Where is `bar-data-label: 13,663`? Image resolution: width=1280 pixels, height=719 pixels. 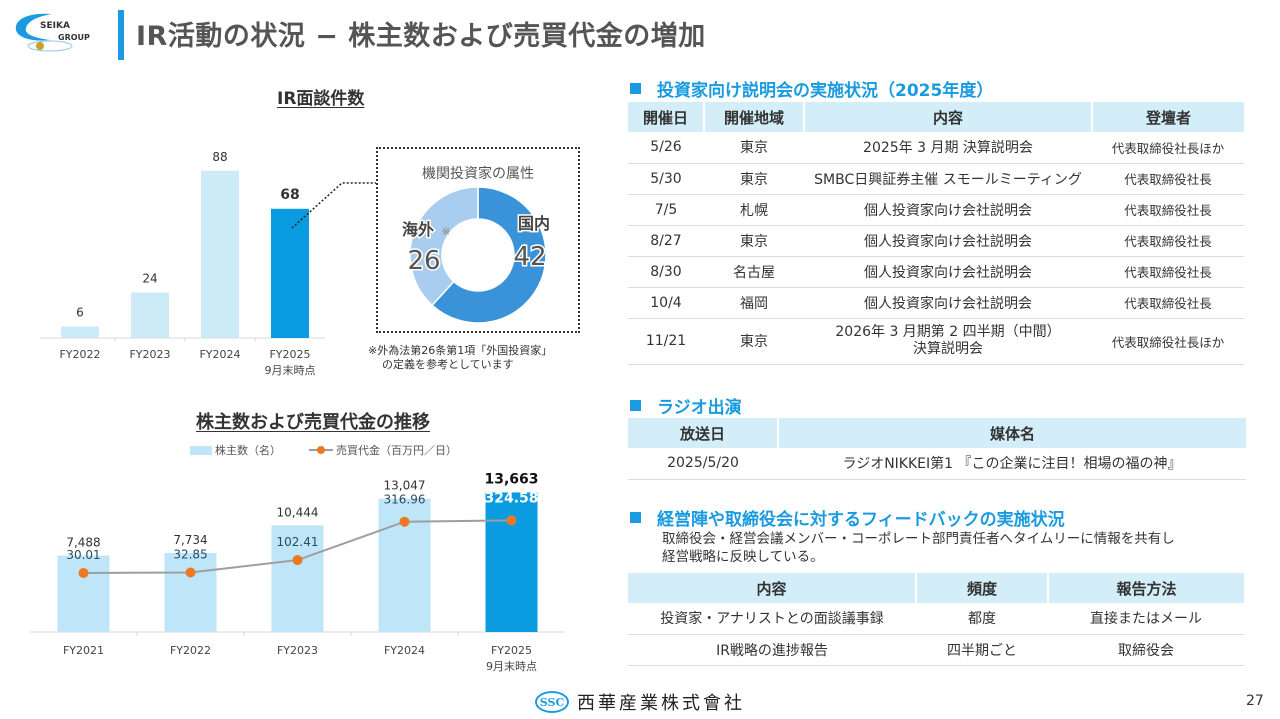
bar-data-label: 13,663 is located at coordinates (511, 479).